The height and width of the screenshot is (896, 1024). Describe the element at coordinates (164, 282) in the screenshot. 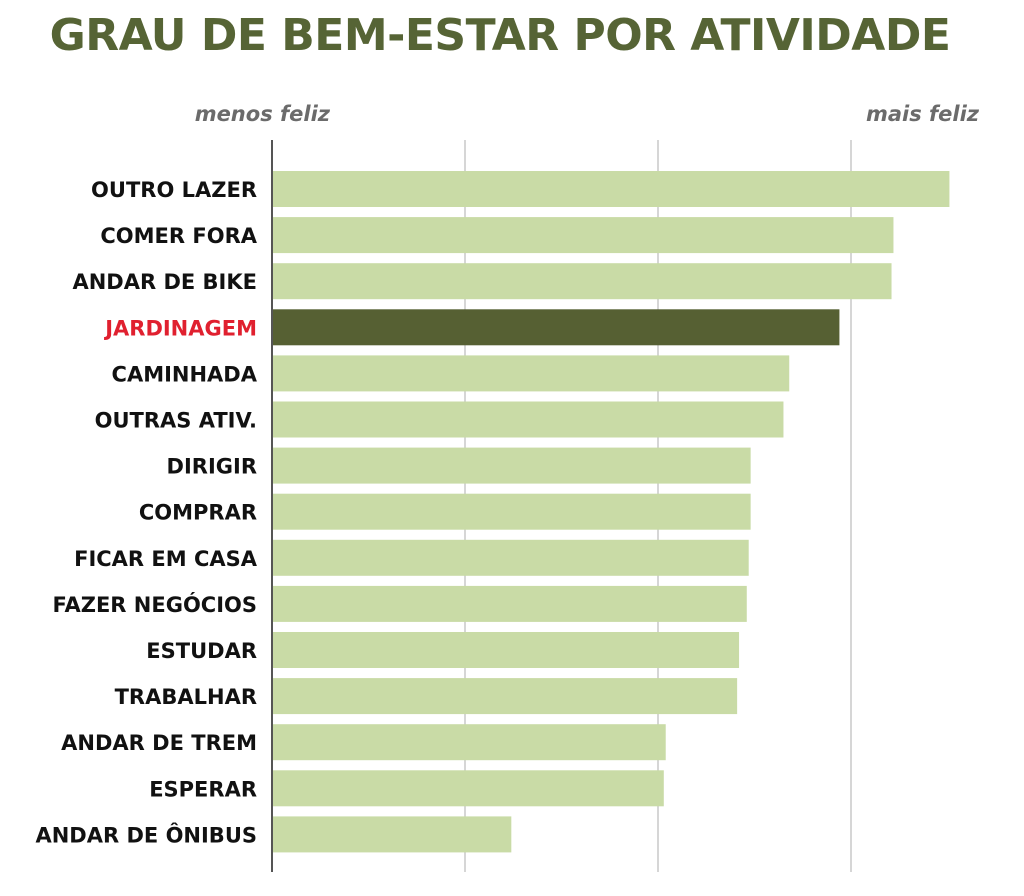

I see `category-label: ANDAR DE BIKE` at that location.